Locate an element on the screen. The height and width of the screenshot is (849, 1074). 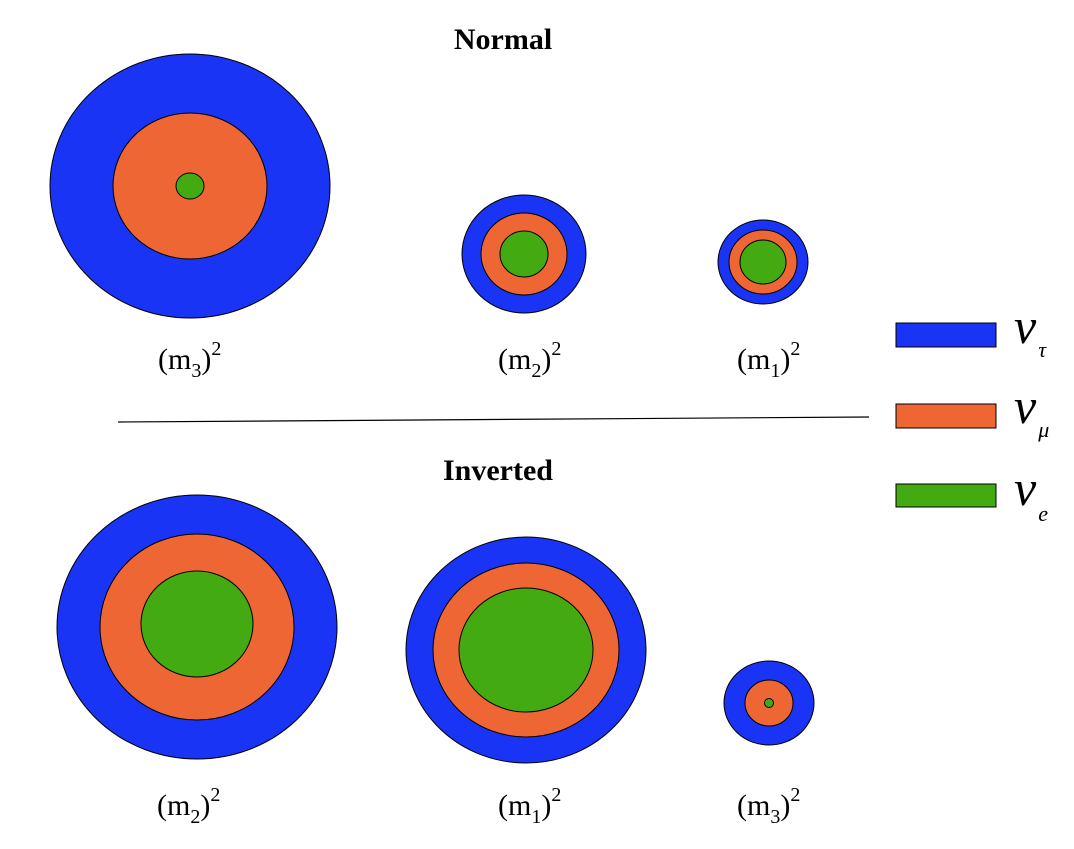
inverted-mass-state-m3 is located at coordinates (769, 703).